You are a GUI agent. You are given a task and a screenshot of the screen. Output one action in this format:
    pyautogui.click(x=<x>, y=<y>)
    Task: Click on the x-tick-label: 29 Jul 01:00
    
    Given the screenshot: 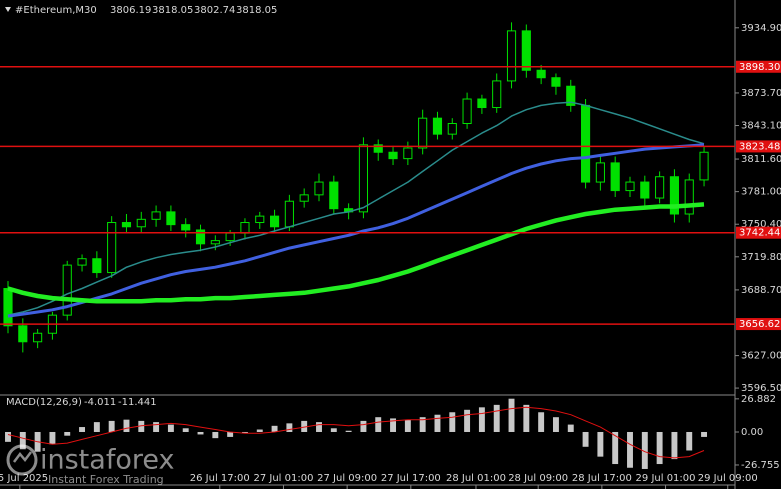 What is the action you would take?
    pyautogui.click(x=666, y=478)
    